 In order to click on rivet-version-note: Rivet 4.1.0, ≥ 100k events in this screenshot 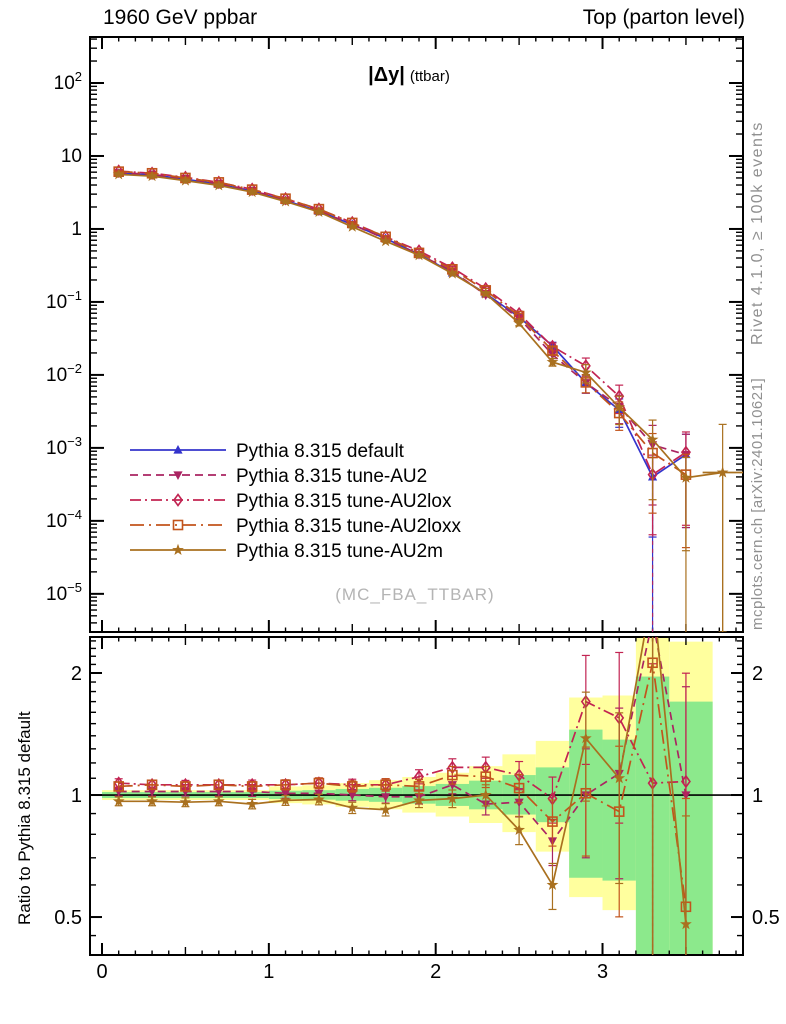, I will do `click(757, 233)`.